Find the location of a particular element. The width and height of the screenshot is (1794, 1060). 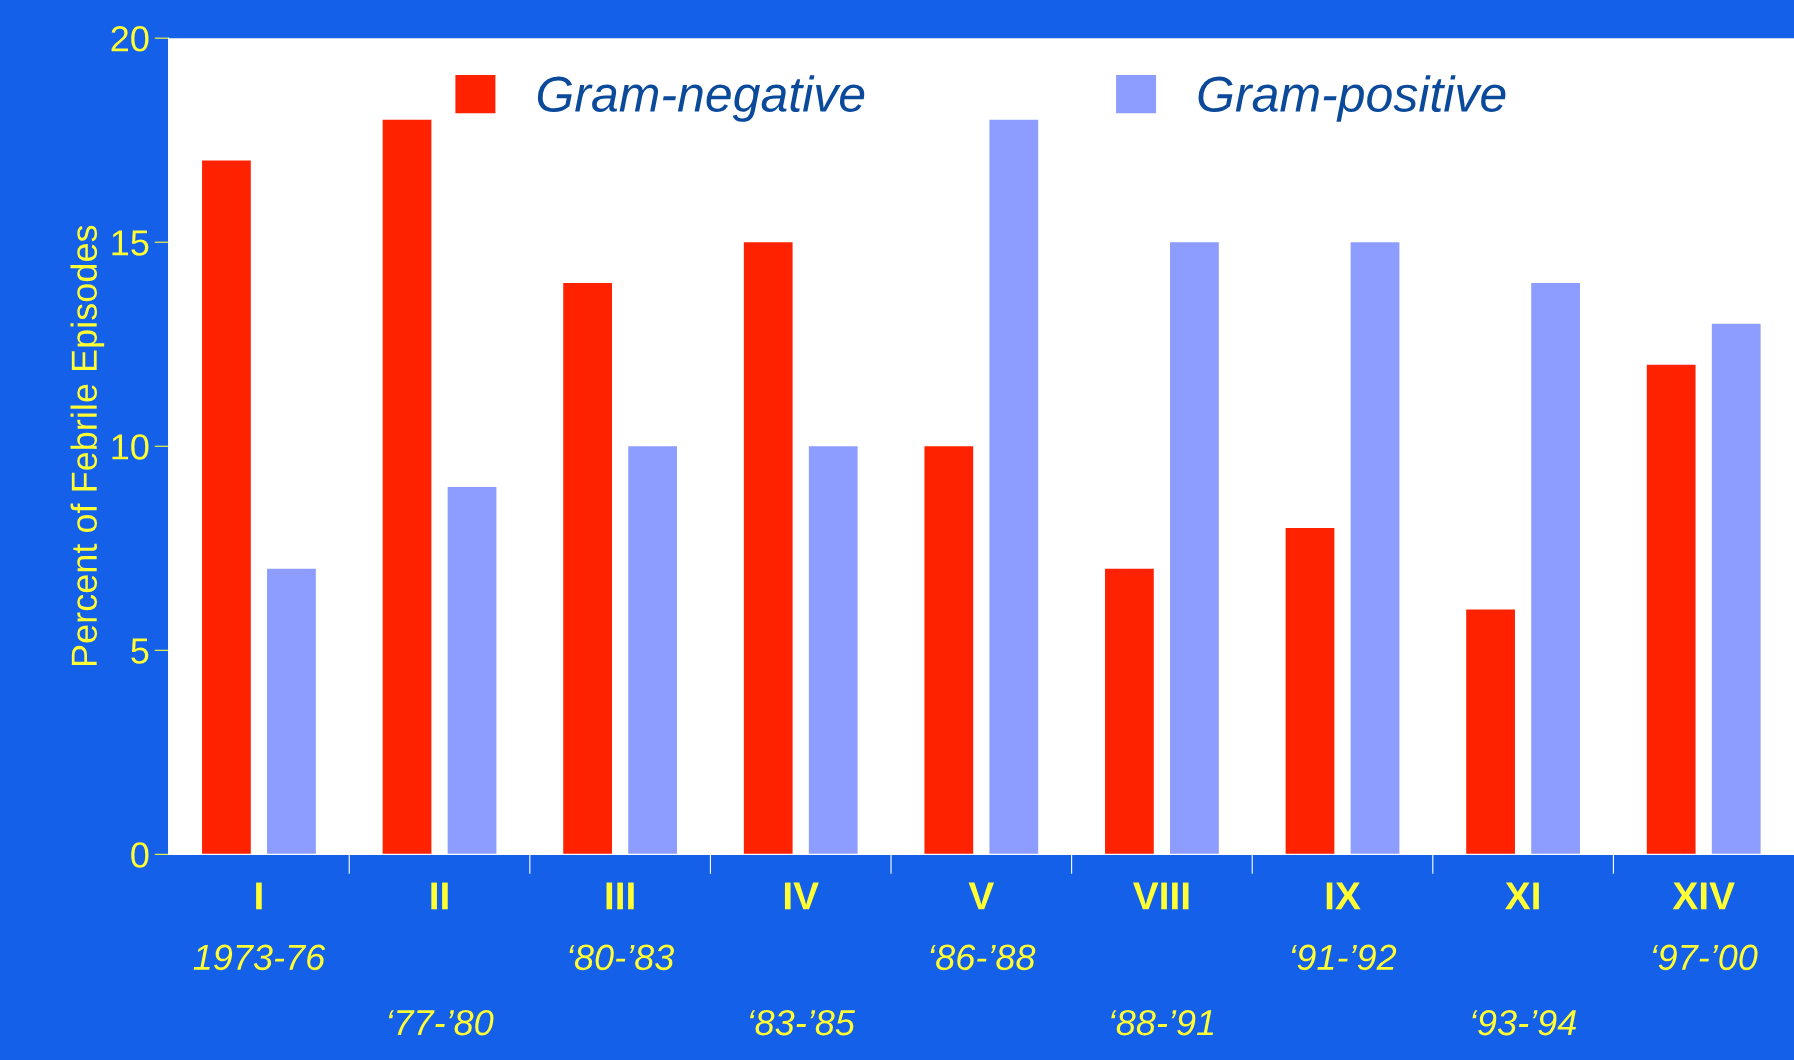

x-tick-label: V ‘86-’88 is located at coordinates (983, 926).